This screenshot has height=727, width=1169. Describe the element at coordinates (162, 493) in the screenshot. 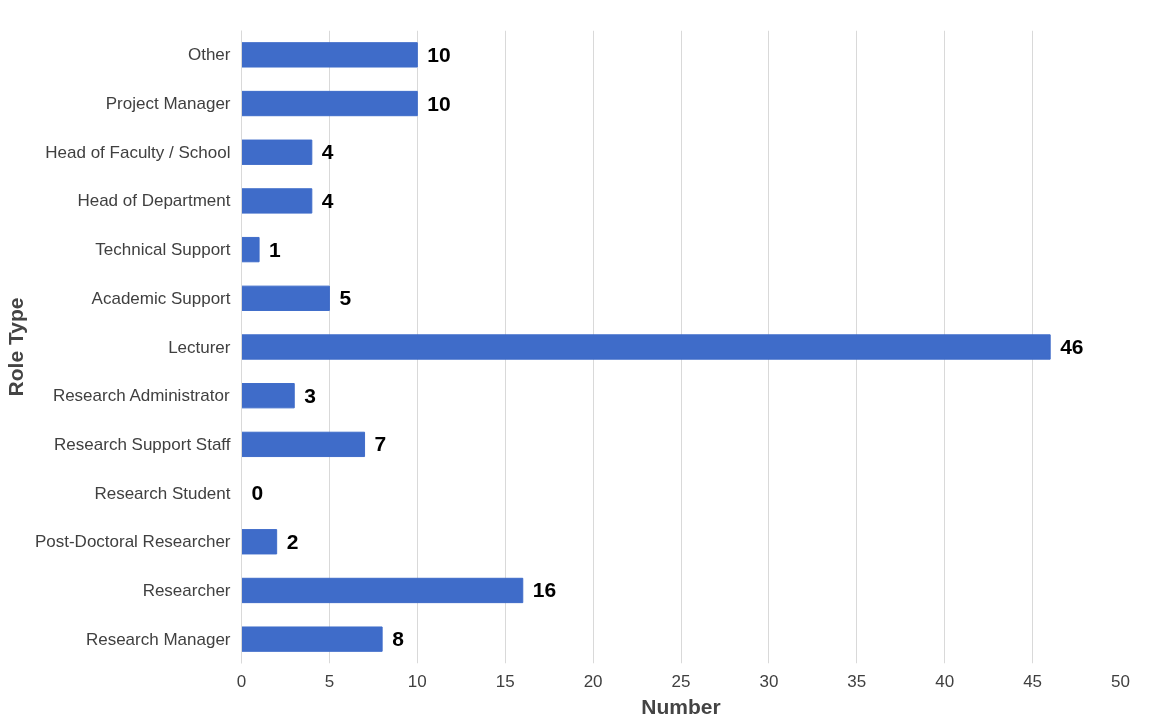

I see `y-tick-label: Research Student` at that location.